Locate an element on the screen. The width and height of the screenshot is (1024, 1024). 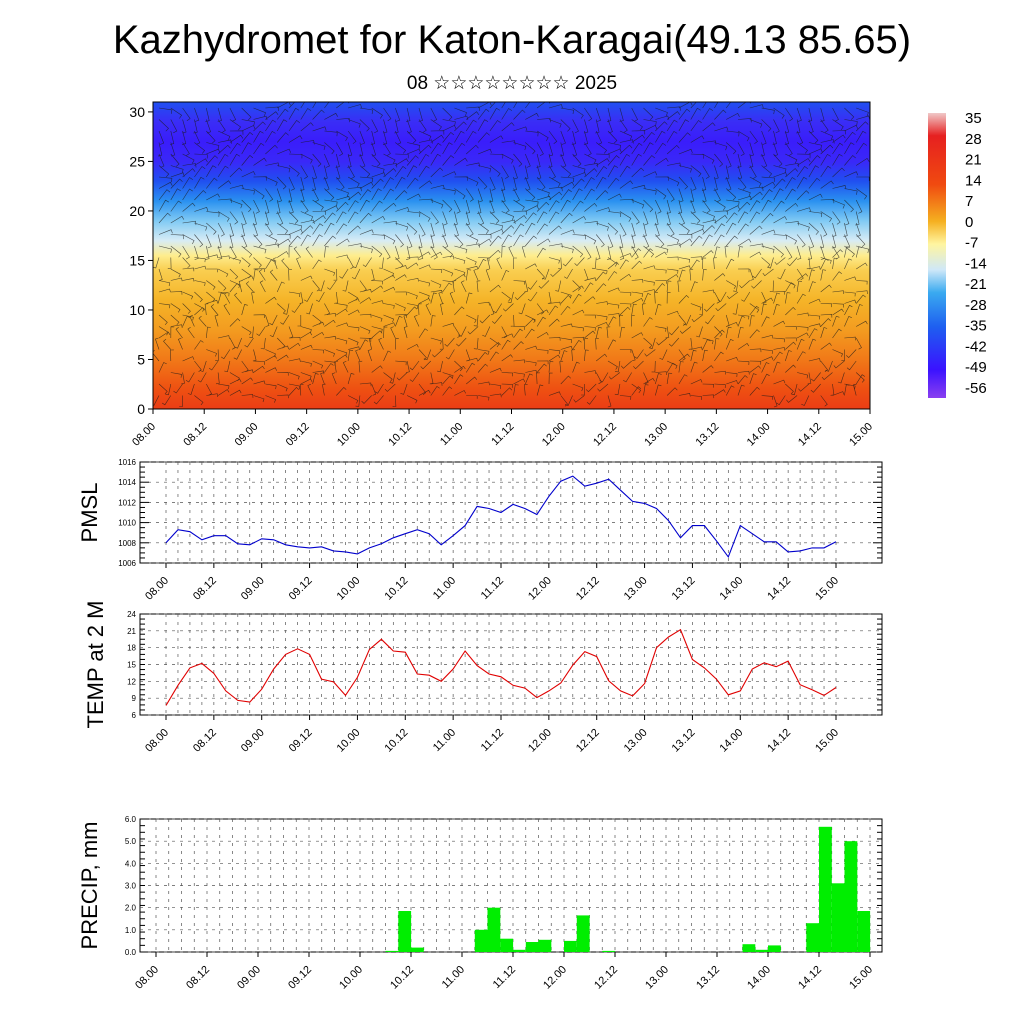
y-tick-label: 1010 is located at coordinates (127, 523).